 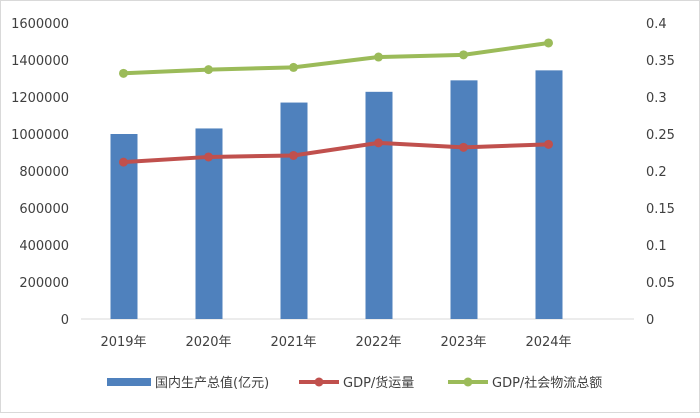 What do you see at coordinates (660, 209) in the screenshot?
I see `y-right-tick-label: 0.15` at bounding box center [660, 209].